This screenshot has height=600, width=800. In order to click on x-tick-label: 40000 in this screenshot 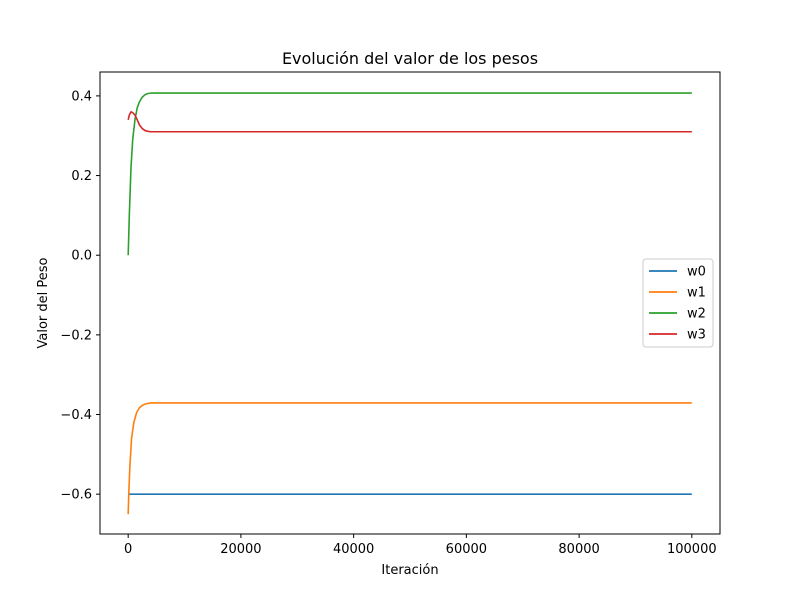, I will do `click(353, 549)`.